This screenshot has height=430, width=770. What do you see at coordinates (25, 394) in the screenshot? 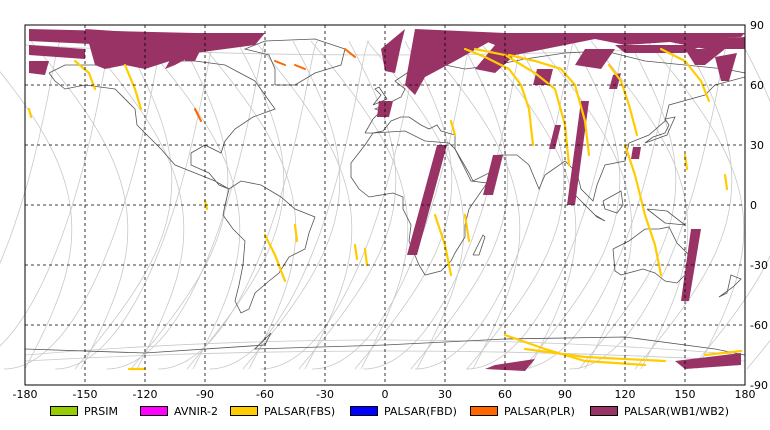
I see `x-tick-label: -180` at bounding box center [25, 394].